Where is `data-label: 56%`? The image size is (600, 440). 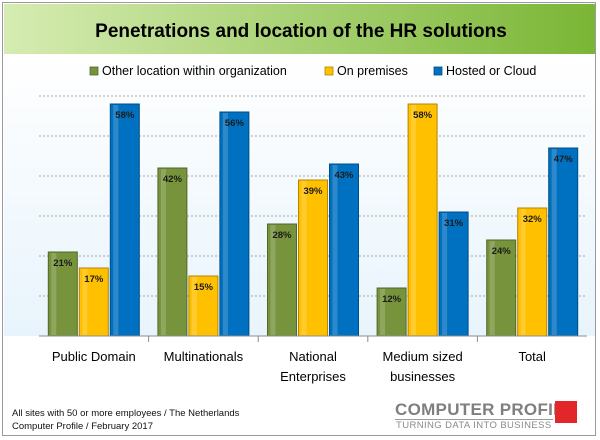
data-label: 56% is located at coordinates (235, 123).